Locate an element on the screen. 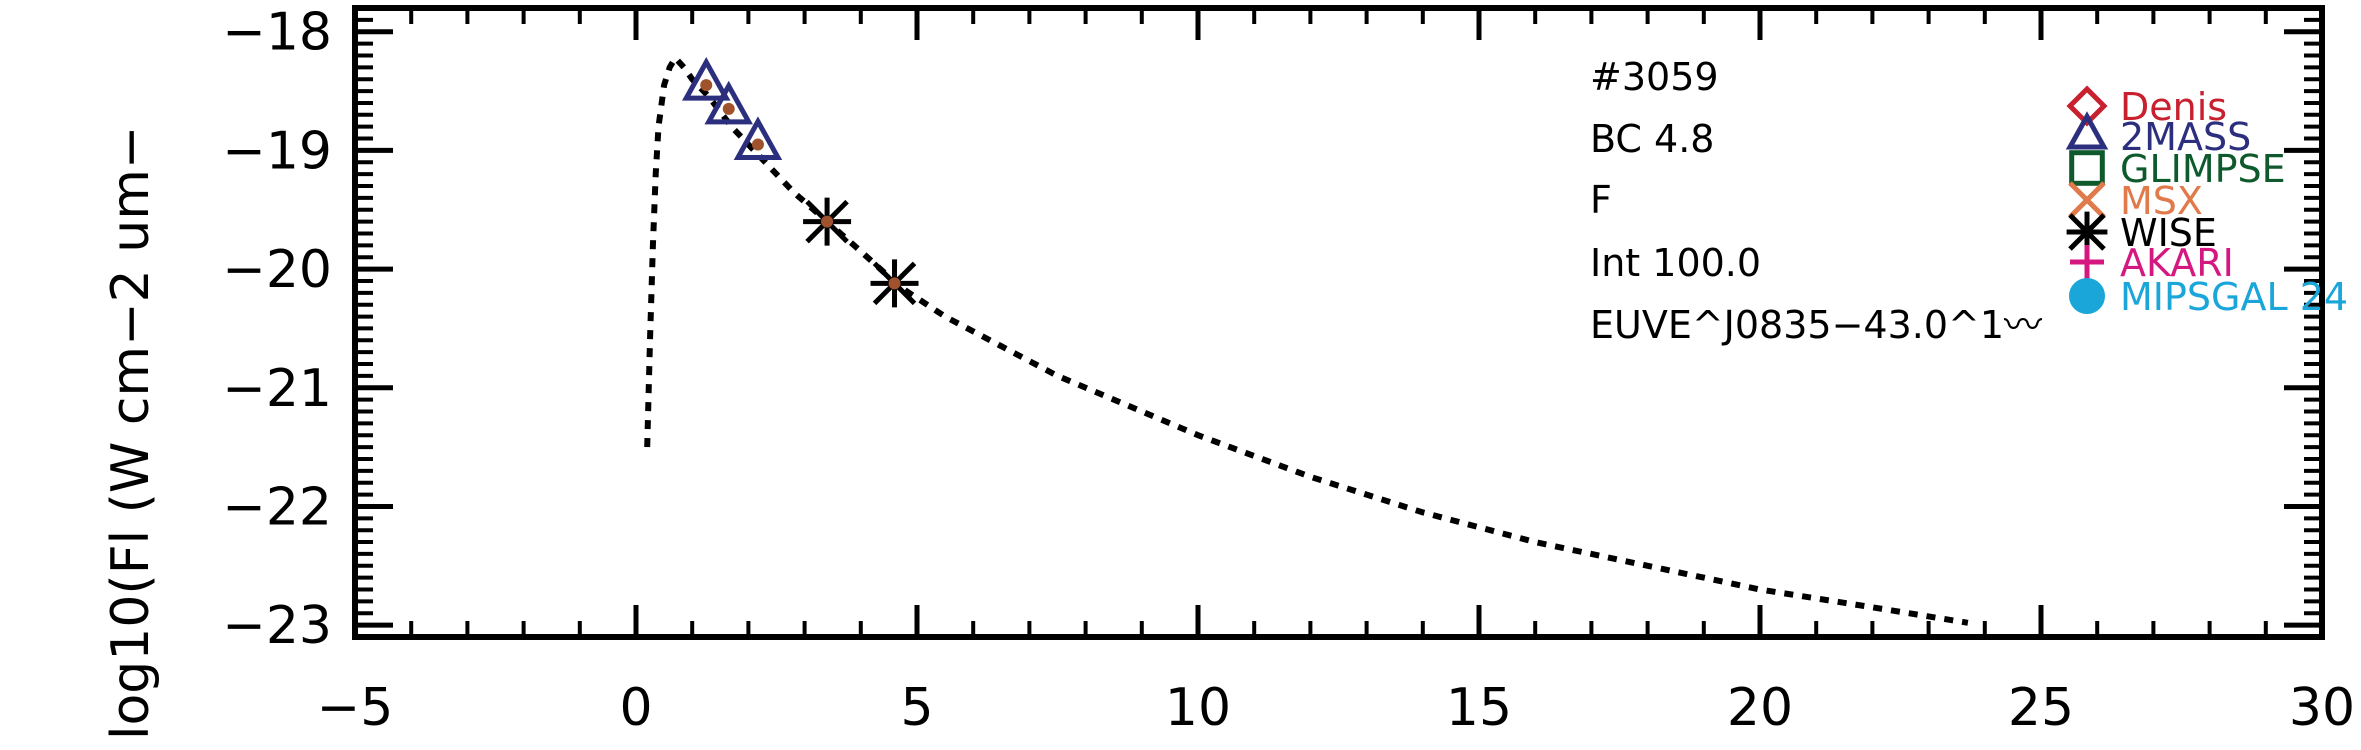 This screenshot has height=750, width=2361. legend-entry: 2MASS is located at coordinates (2158, 135).